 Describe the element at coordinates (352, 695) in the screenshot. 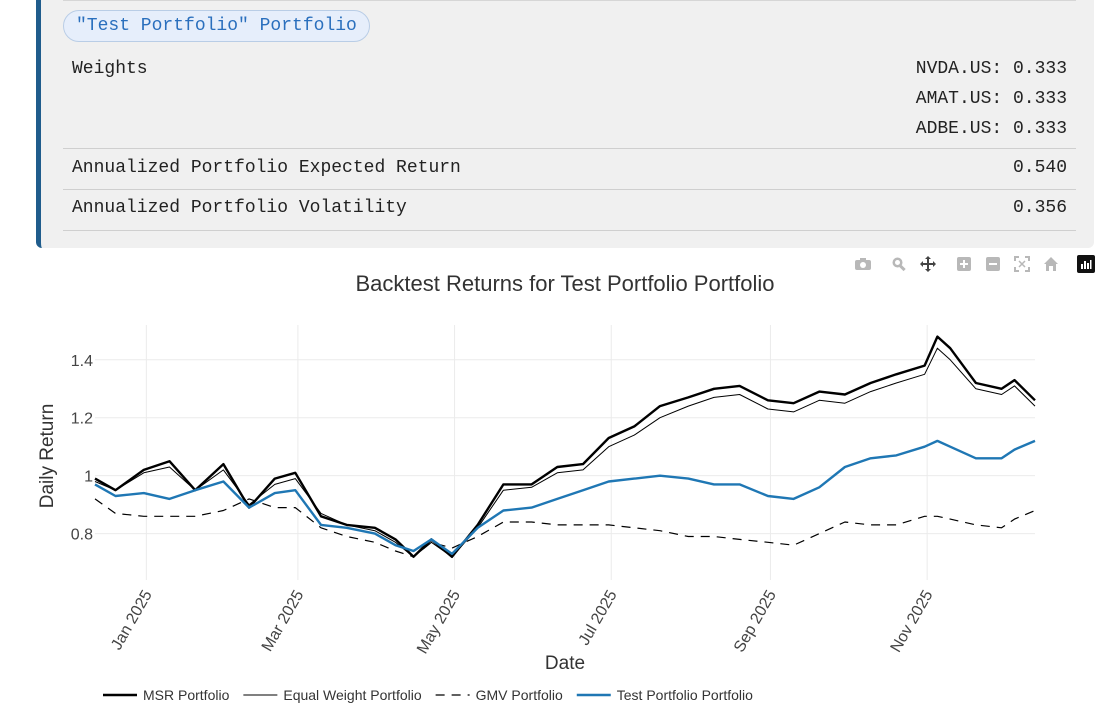

I see `legend-label-1: Equal Weight Portfolio` at that location.